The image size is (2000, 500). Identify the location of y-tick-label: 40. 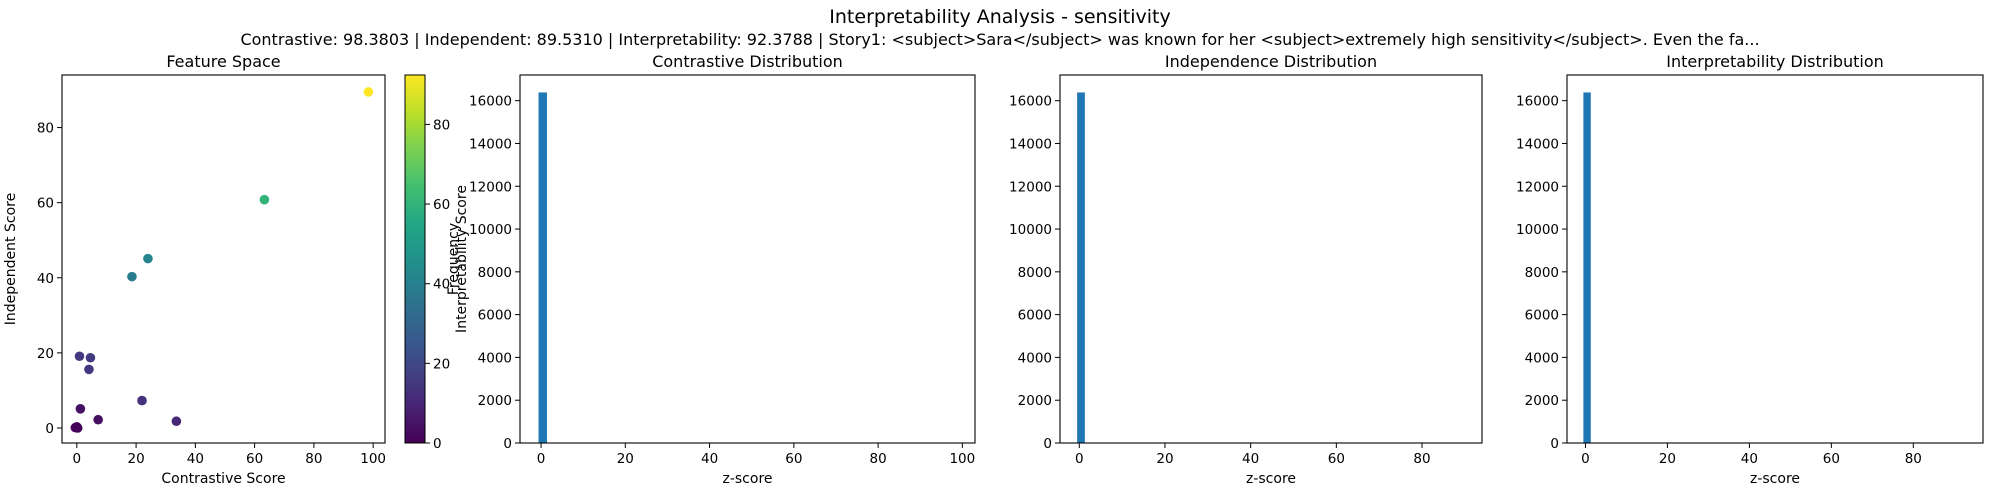
(45, 279).